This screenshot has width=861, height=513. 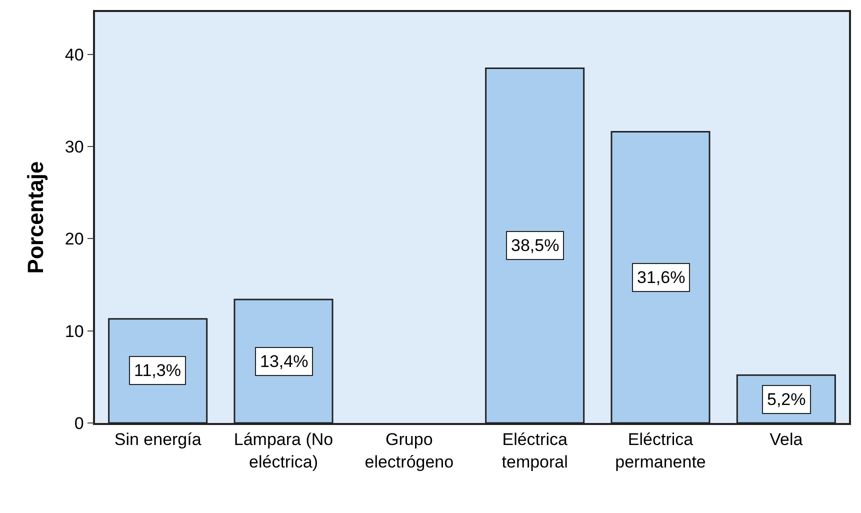 What do you see at coordinates (409, 451) in the screenshot?
I see `x-tick-label: Grupo electrógeno` at bounding box center [409, 451].